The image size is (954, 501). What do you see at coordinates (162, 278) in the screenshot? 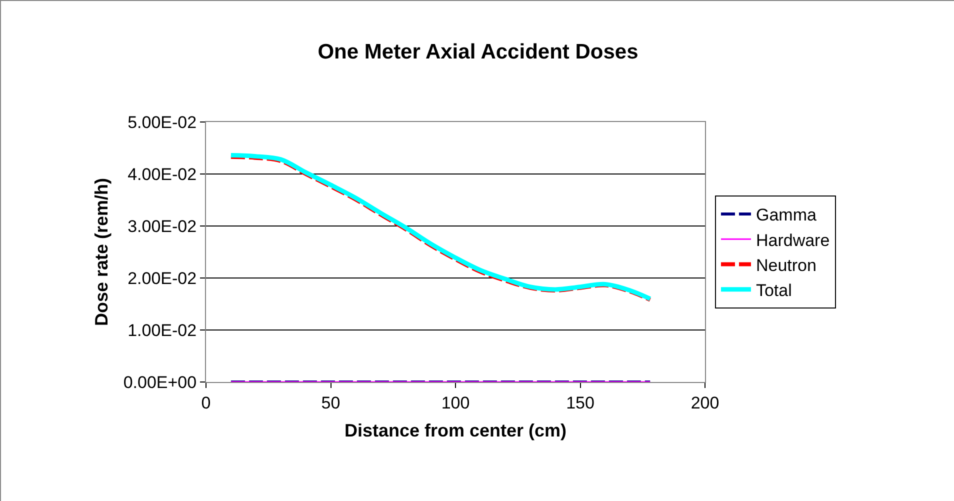
I see `y-tick-label: 2.00E-02` at bounding box center [162, 278].